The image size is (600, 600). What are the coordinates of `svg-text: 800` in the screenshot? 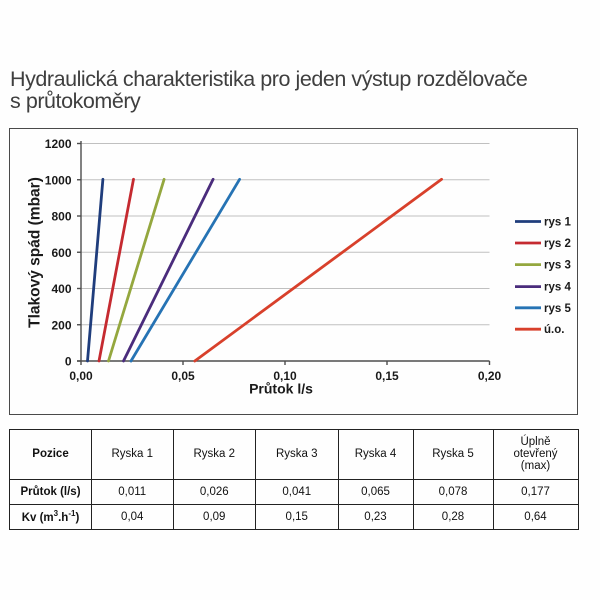 It's located at (61, 217).